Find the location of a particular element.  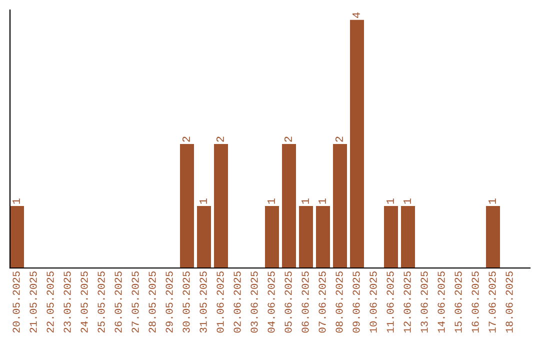

x-tick-label: 13.06.2025 is located at coordinates (424, 302).